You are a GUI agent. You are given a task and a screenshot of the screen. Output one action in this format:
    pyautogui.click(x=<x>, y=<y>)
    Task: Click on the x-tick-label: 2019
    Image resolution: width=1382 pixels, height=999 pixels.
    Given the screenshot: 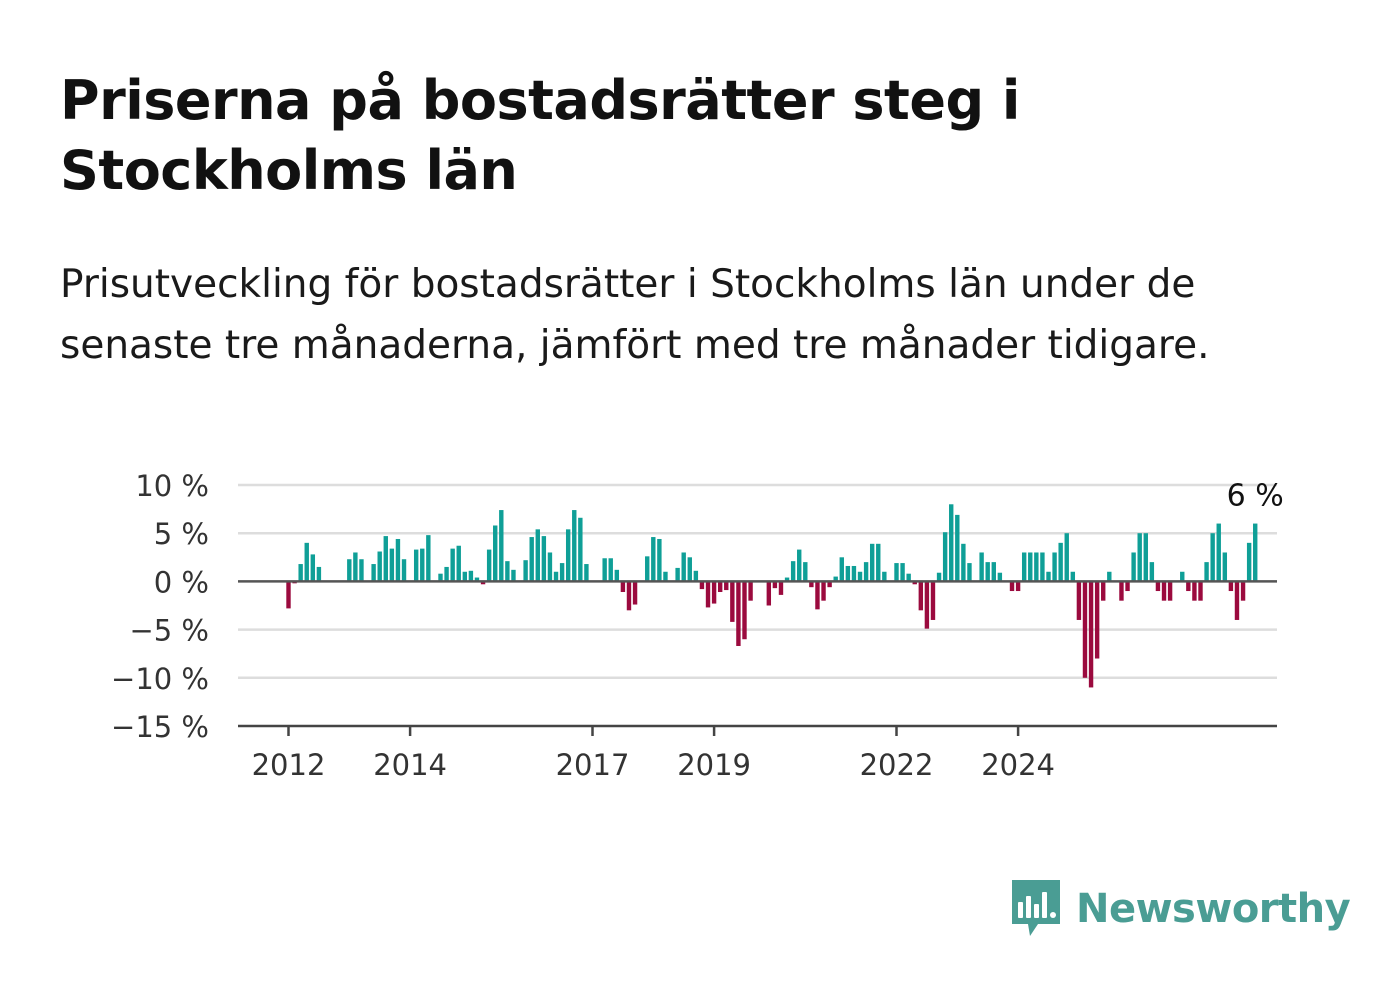 What is the action you would take?
    pyautogui.click(x=714, y=765)
    